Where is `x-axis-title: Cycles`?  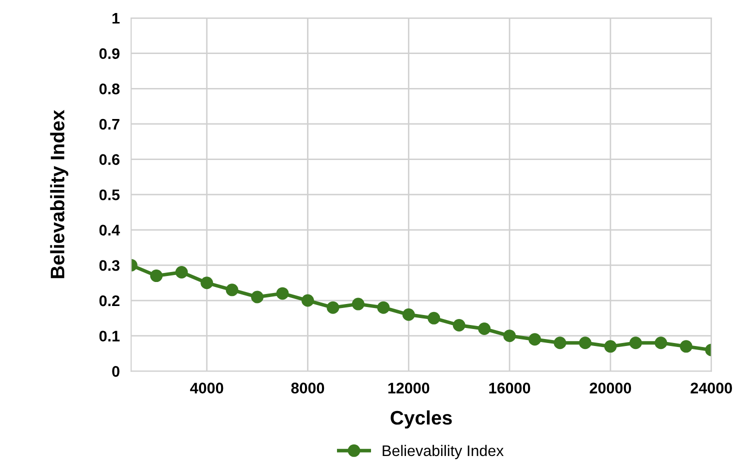 x-axis-title: Cycles is located at coordinates (421, 419).